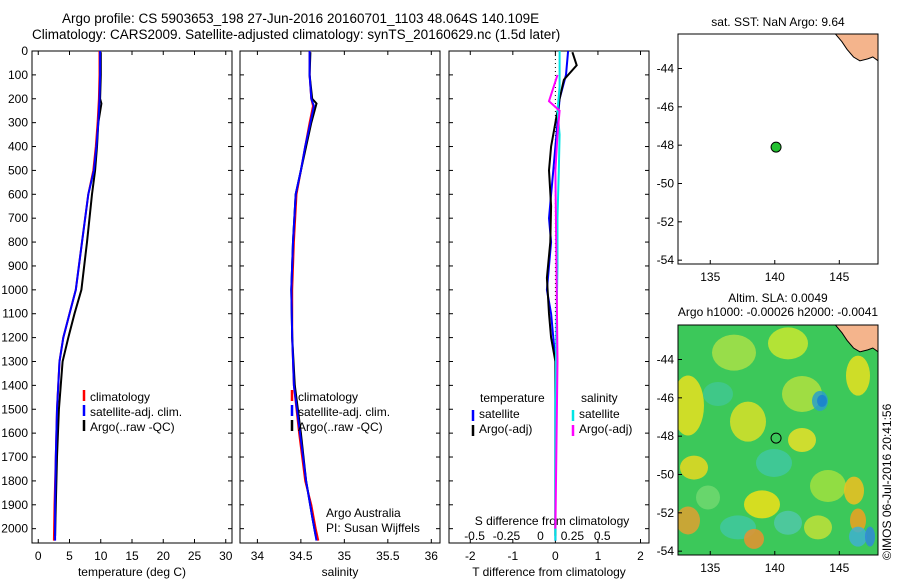 This screenshot has width=900, height=580. What do you see at coordinates (540, 536) in the screenshot?
I see `secondary-tick-label: 0` at bounding box center [540, 536].